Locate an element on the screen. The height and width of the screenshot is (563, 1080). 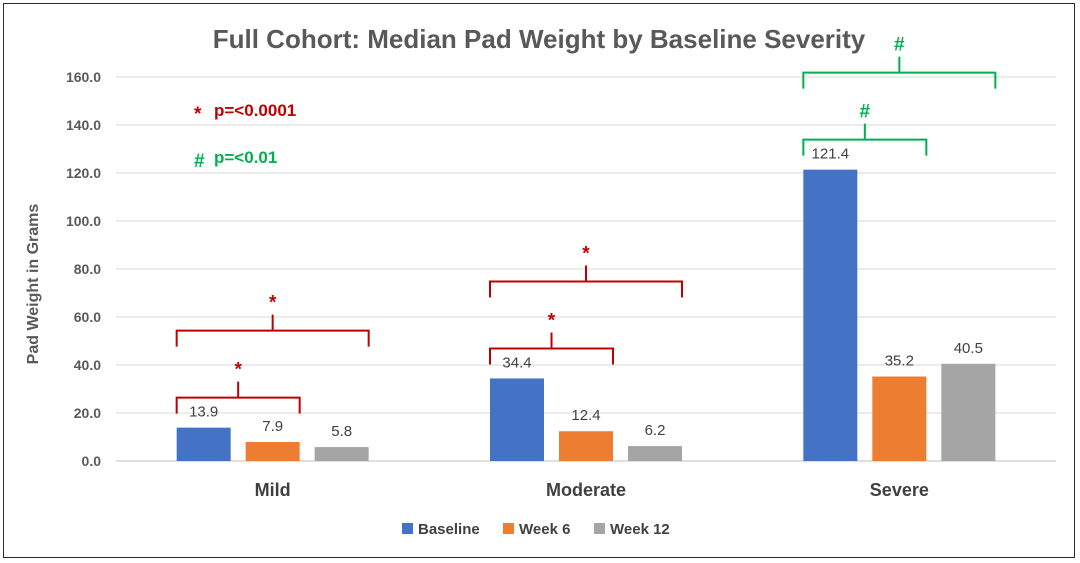
y-axis-ticks: 0.0 20.0 40.0 60.0 80.0 100.0 120.0 140.0 160.0 is located at coordinates (83, 269).